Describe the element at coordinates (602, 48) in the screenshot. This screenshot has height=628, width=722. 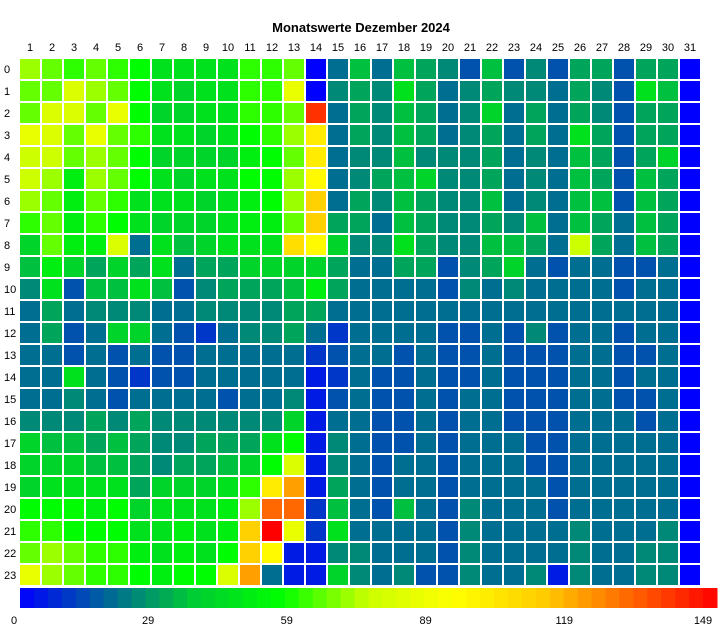
I see `x-tick-label: 27` at that location.